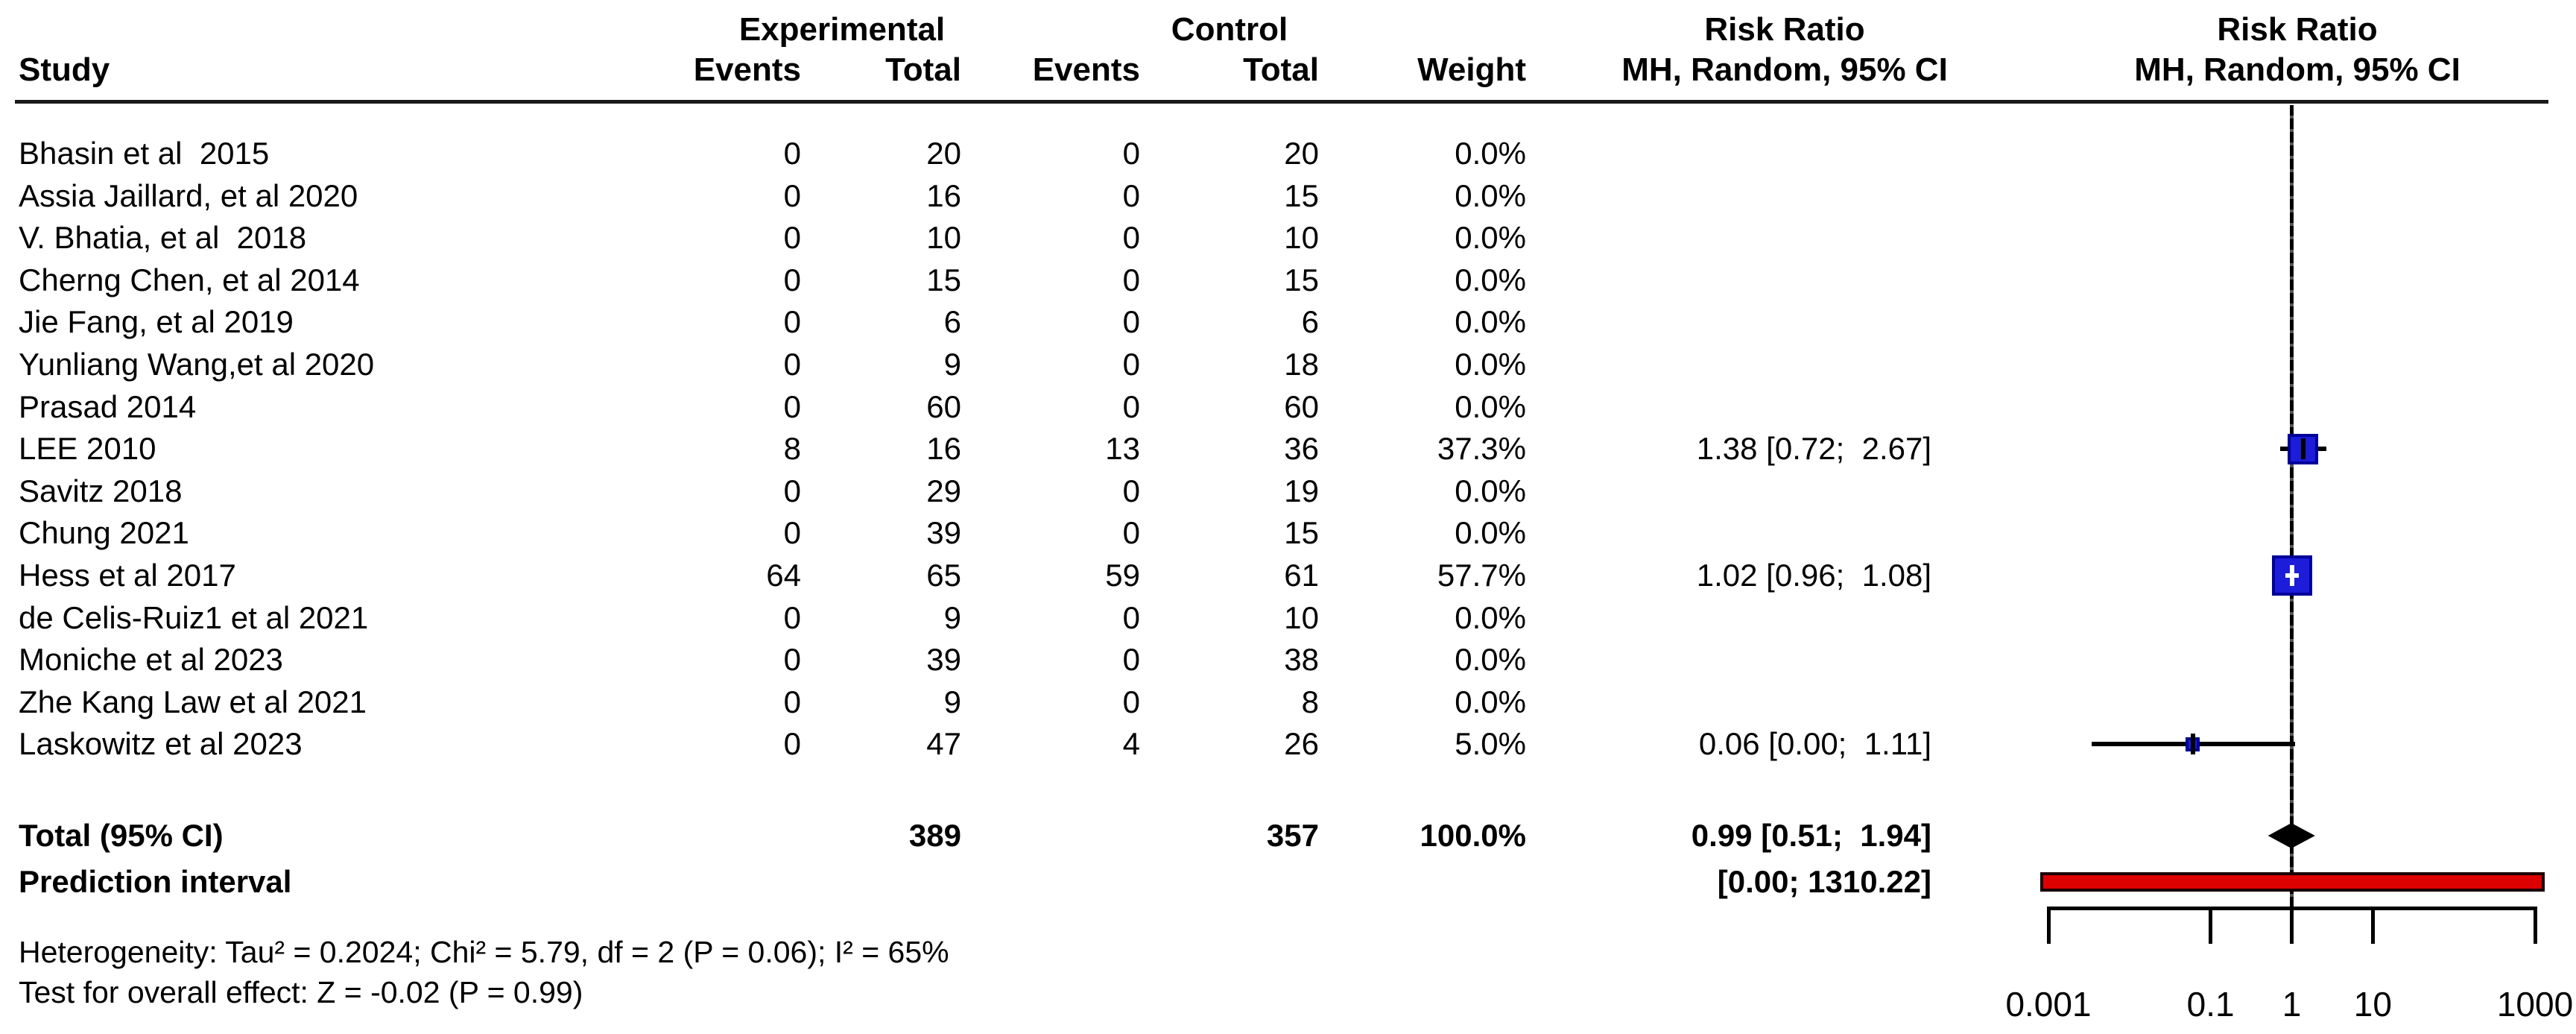 The height and width of the screenshot is (1034, 2576). I want to click on header-ctrl-events: Events, so click(1086, 69).